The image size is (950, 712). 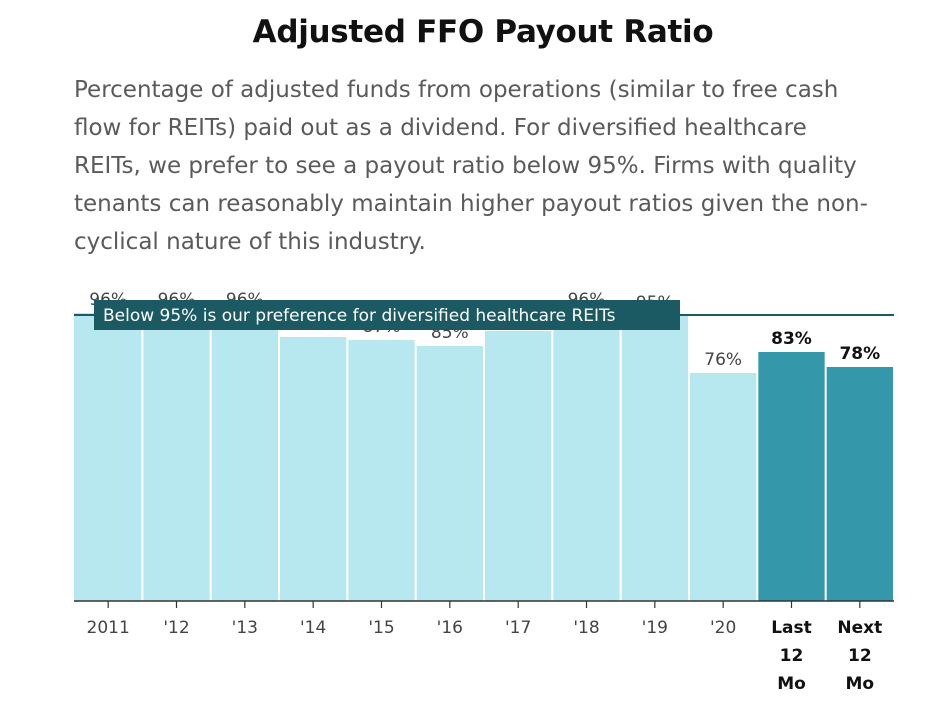 What do you see at coordinates (655, 628) in the screenshot?
I see `tick-label-8: '19` at bounding box center [655, 628].